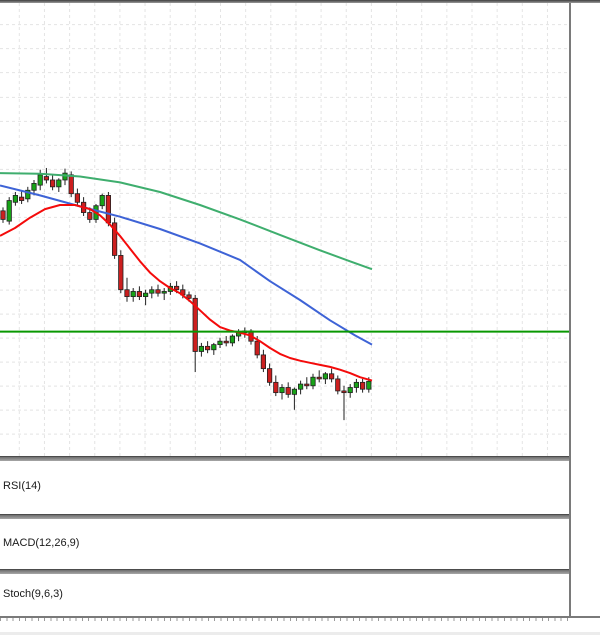  Describe the element at coordinates (300, 633) in the screenshot. I see `window-bottom-strip` at that location.